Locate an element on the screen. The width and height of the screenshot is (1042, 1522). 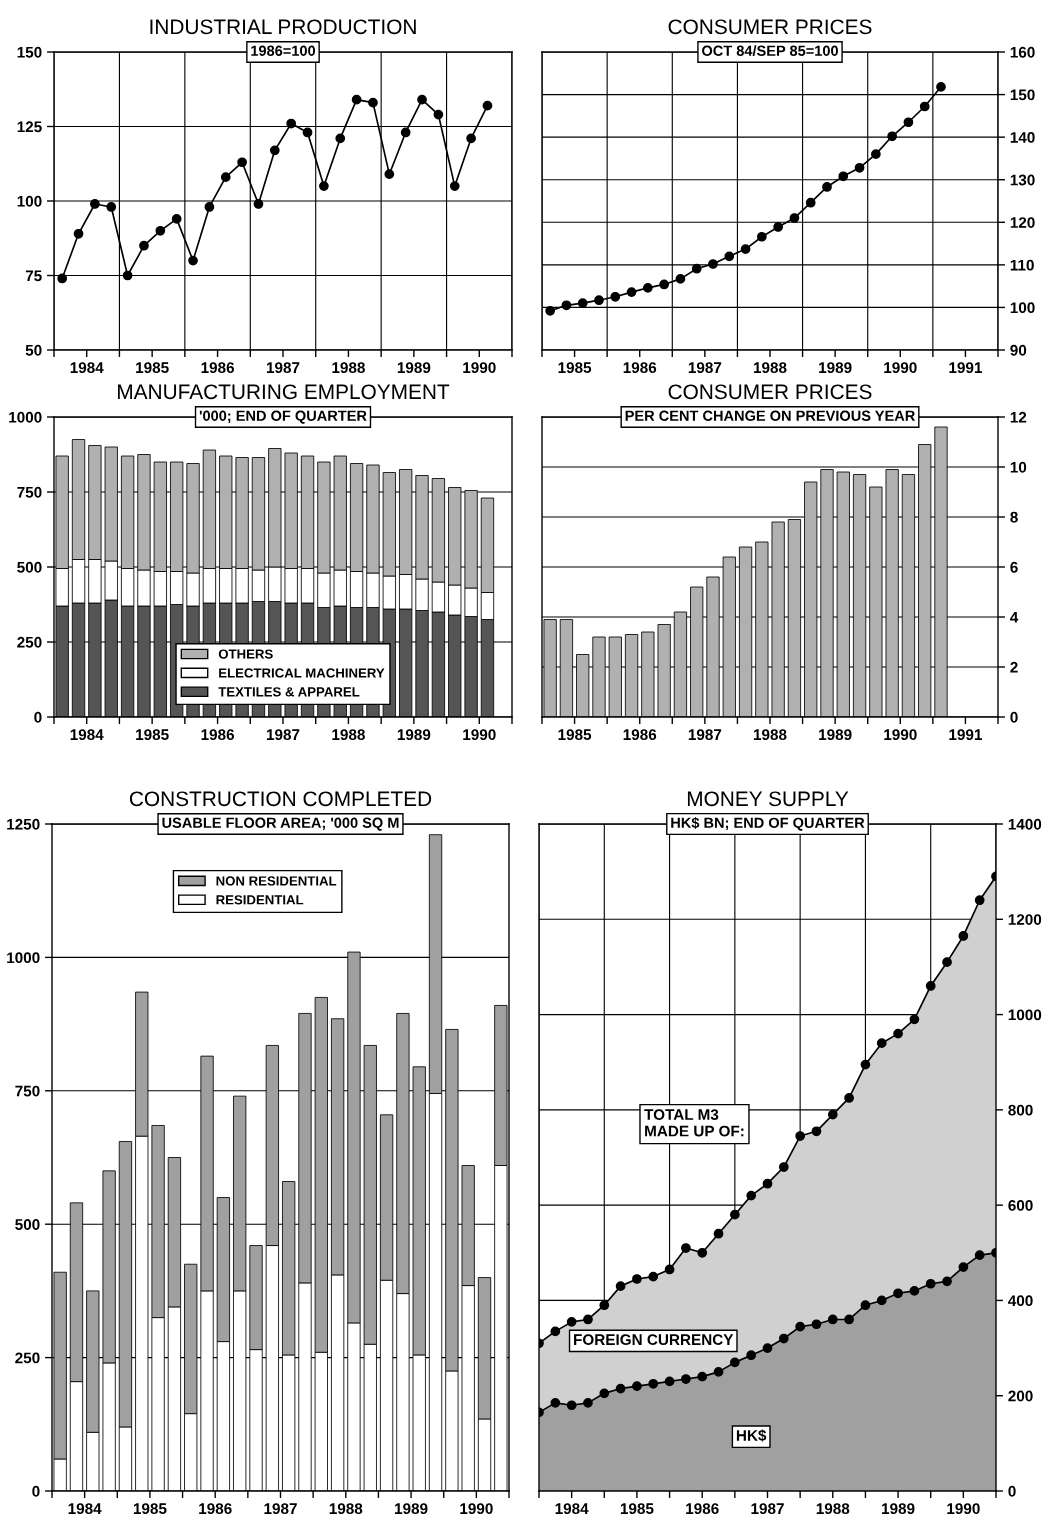
legend-label: ELECTRICAL MACHINERY is located at coordinates (302, 673).